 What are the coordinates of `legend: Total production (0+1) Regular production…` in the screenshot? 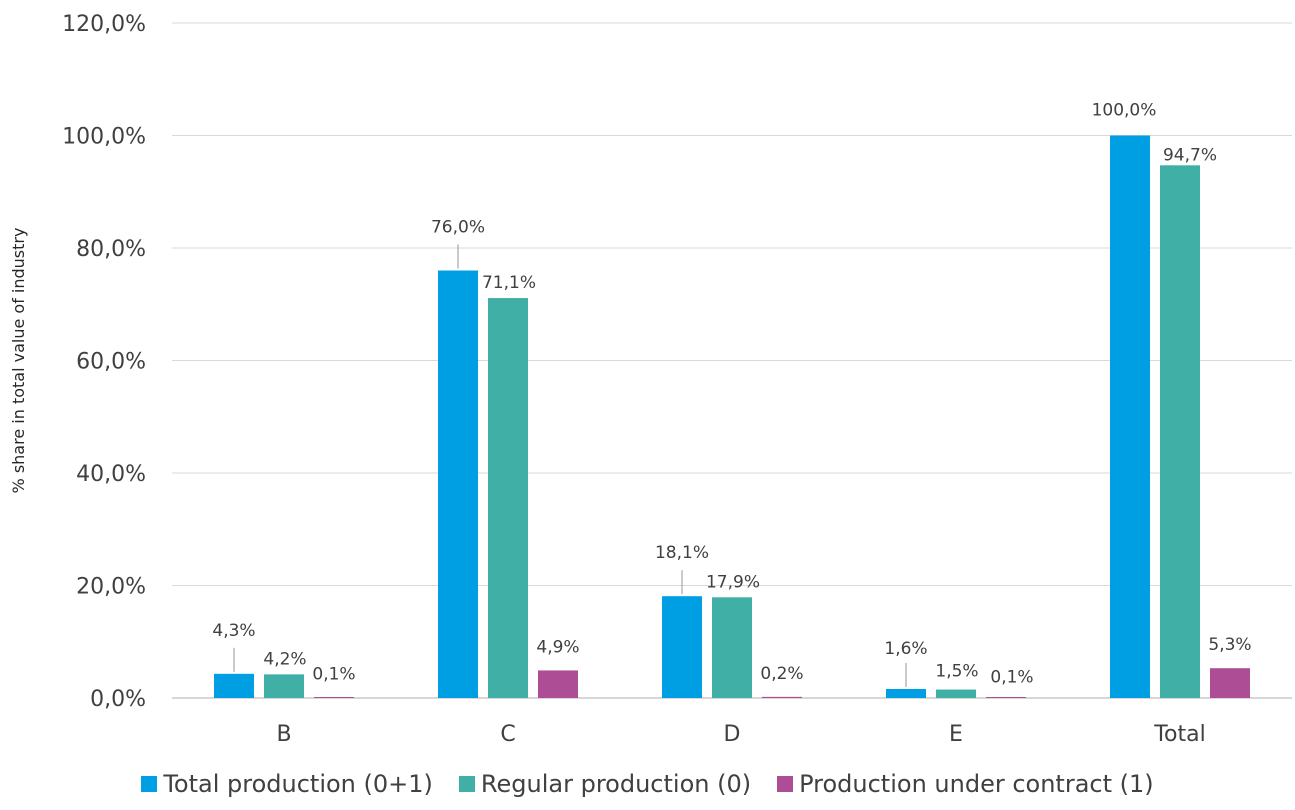 It's located at (647, 784).